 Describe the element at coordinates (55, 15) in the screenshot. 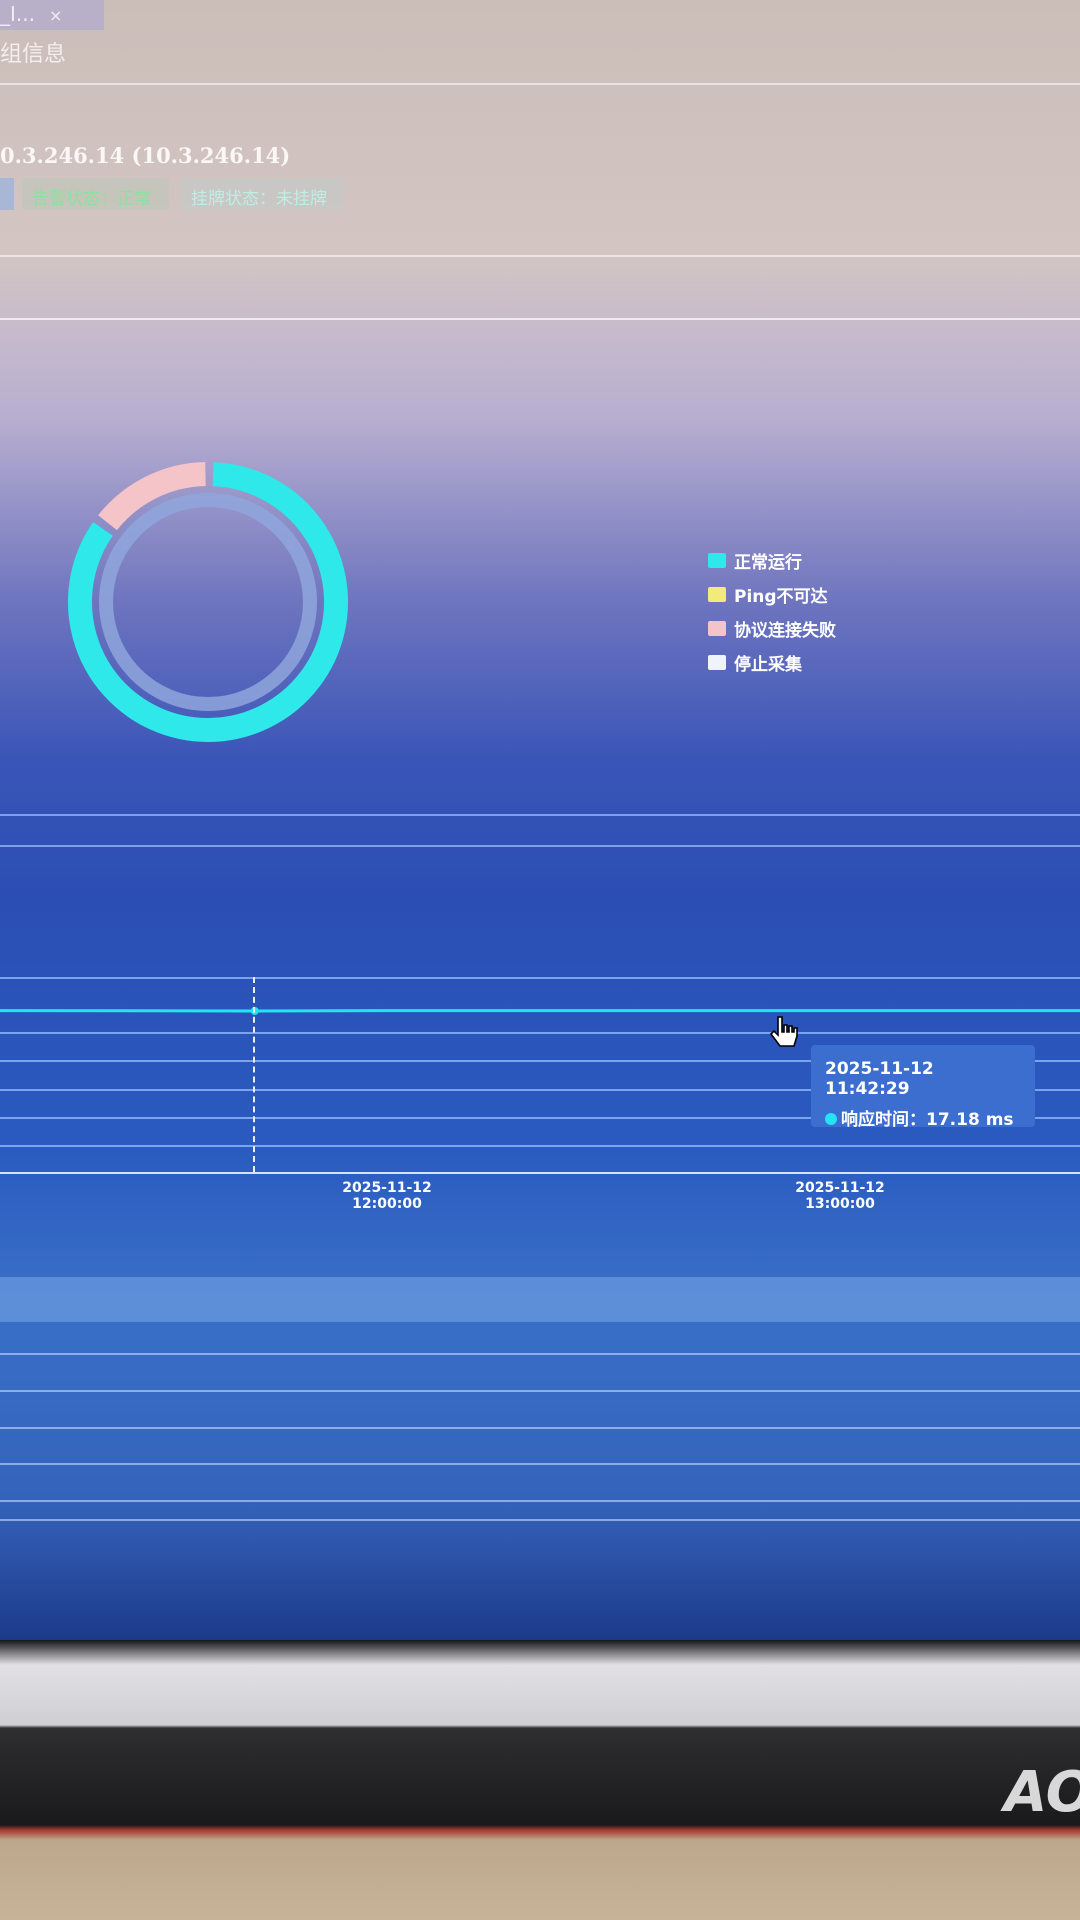

I see `close-icon: ×` at that location.